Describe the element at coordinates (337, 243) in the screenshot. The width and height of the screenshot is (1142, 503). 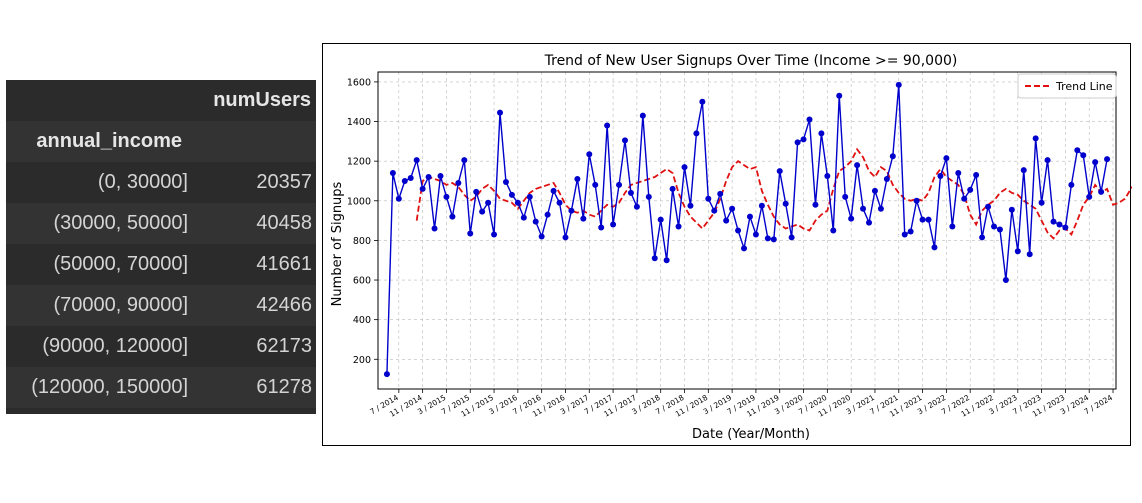
I see `y-axis-label: Number of Signups` at that location.